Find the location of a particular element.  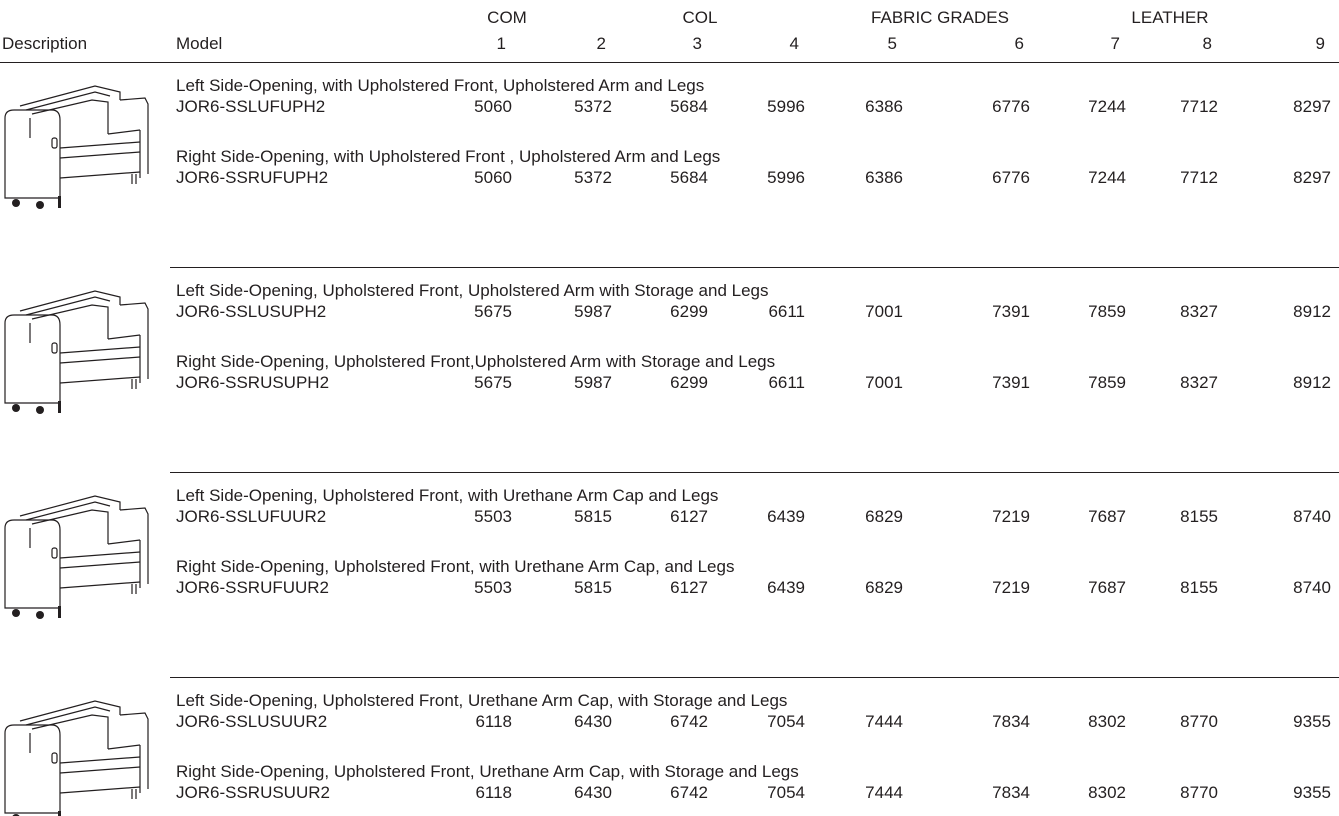

model-number: JOR6-SSLUSUPH2 is located at coordinates (251, 311).